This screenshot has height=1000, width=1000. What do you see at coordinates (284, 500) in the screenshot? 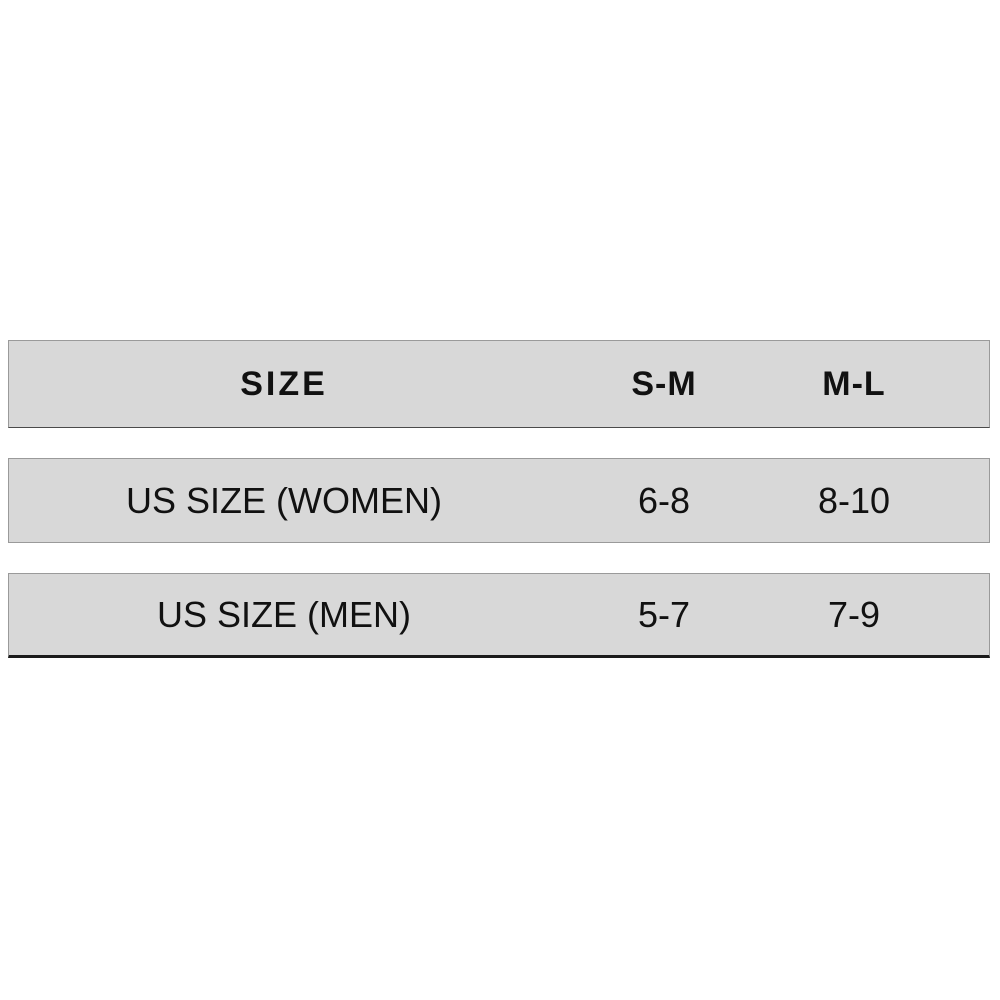
I see `row-label-us-size-women: US SIZE (WOMEN)` at bounding box center [284, 500].